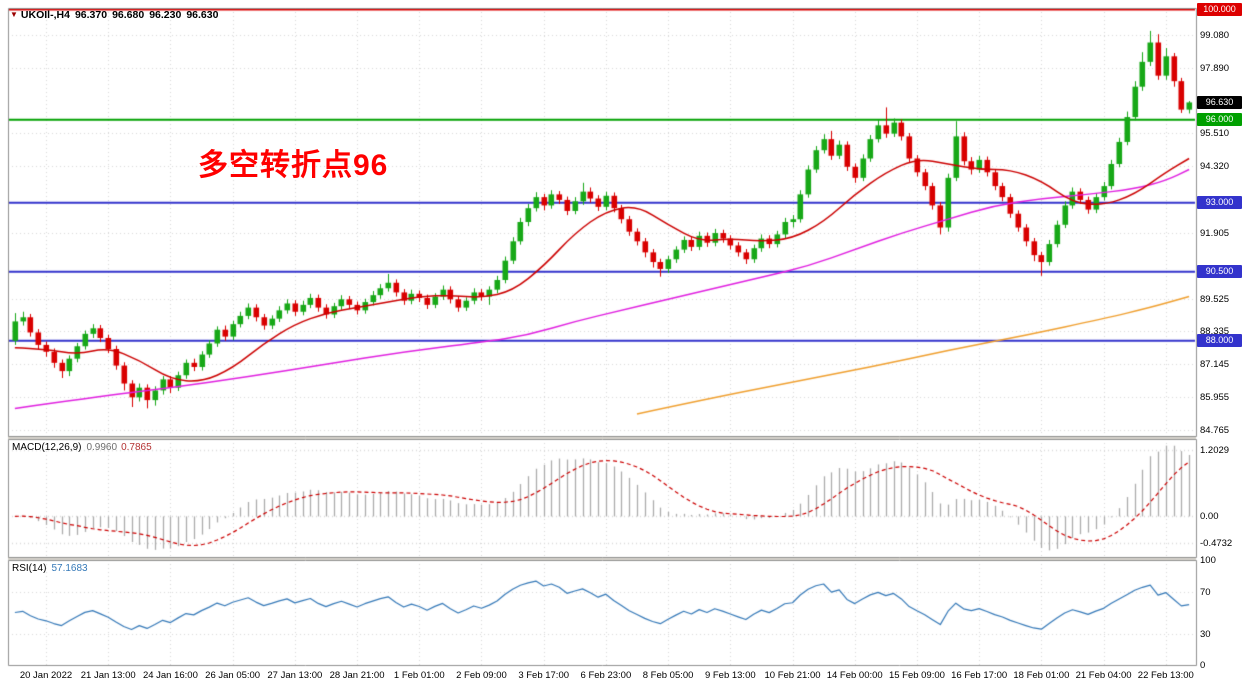  What do you see at coordinates (1203, 665) in the screenshot?
I see `rsi-axis-tick: 0` at bounding box center [1203, 665].